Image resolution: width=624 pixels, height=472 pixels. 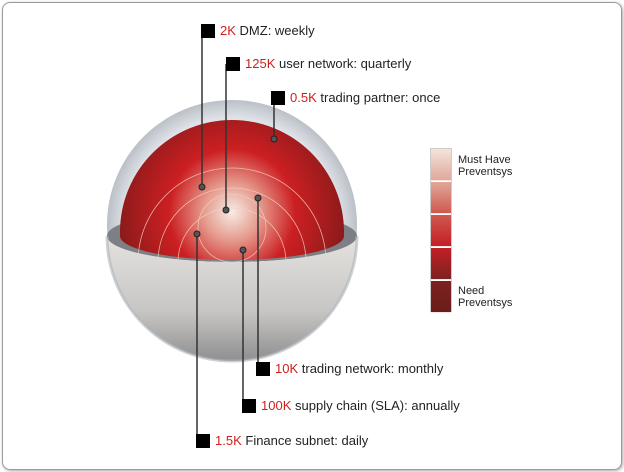 What do you see at coordinates (287, 368) in the screenshot?
I see `trading-network-value: 10K` at bounding box center [287, 368].